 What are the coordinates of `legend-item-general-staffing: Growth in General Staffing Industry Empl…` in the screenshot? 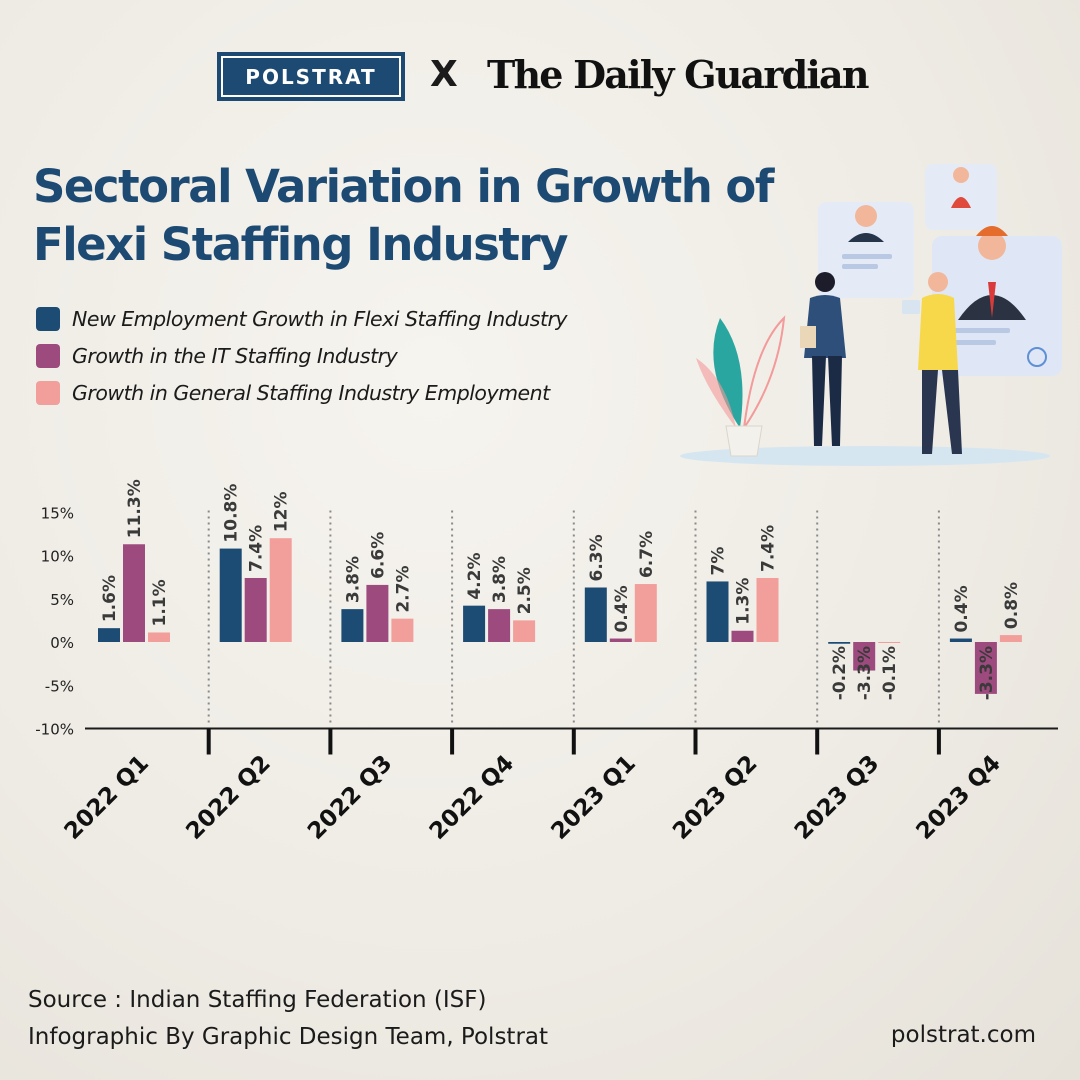 It's located at (301, 392).